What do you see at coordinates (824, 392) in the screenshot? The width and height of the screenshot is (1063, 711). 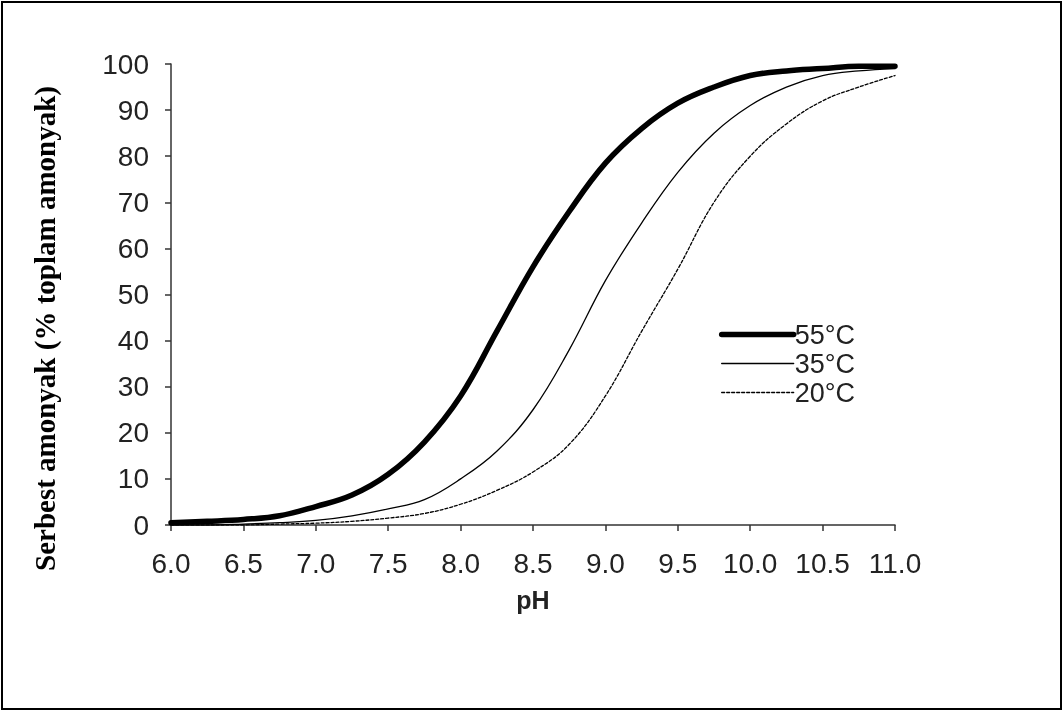 I see `legend-label: 20°C` at bounding box center [824, 392].